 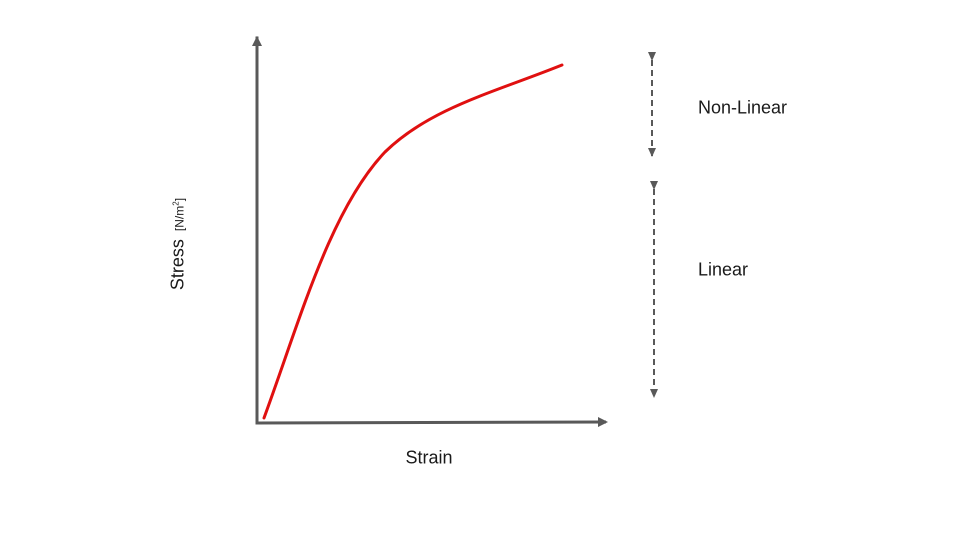 I want to click on x-axis, so click(x=432, y=422).